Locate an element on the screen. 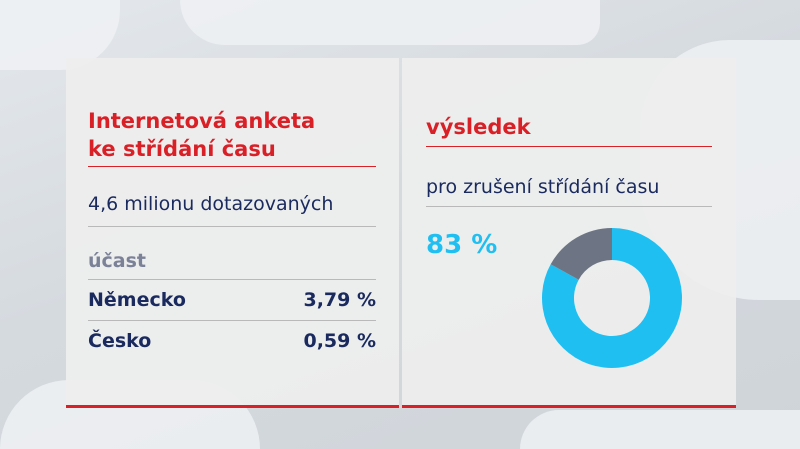  country-name: Německo is located at coordinates (137, 300).